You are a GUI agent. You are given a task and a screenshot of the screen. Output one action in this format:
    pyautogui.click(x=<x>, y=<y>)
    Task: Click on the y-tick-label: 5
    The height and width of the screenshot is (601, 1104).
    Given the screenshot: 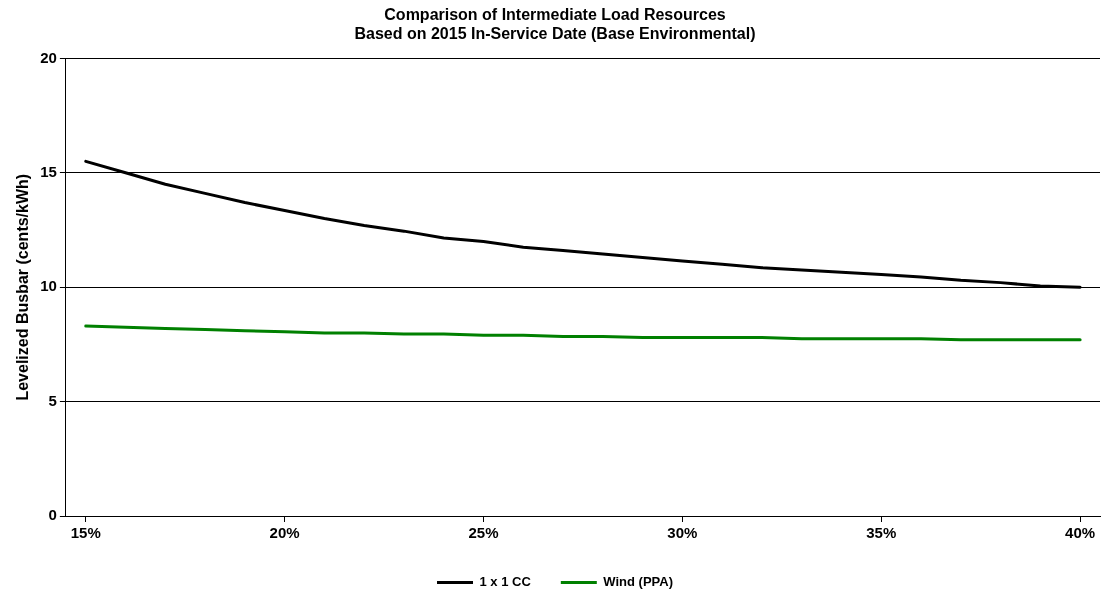 What is the action you would take?
    pyautogui.click(x=52, y=400)
    